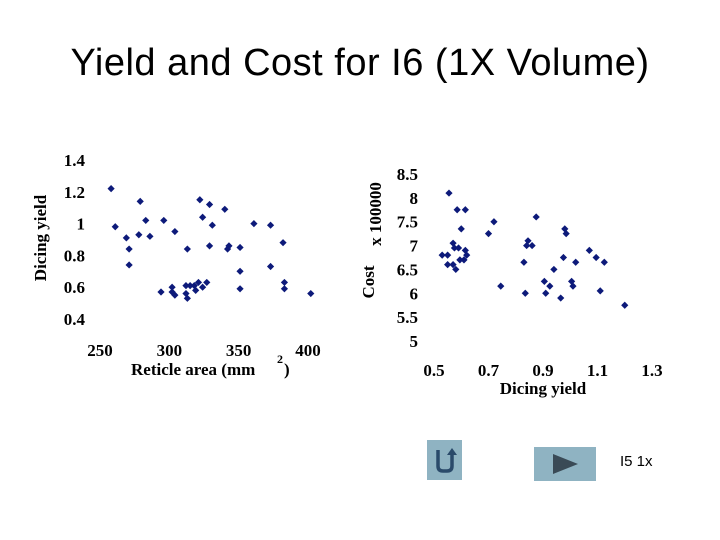  What do you see at coordinates (651, 370) in the screenshot?
I see `chart2-xtick-label: 1.3` at bounding box center [651, 370].